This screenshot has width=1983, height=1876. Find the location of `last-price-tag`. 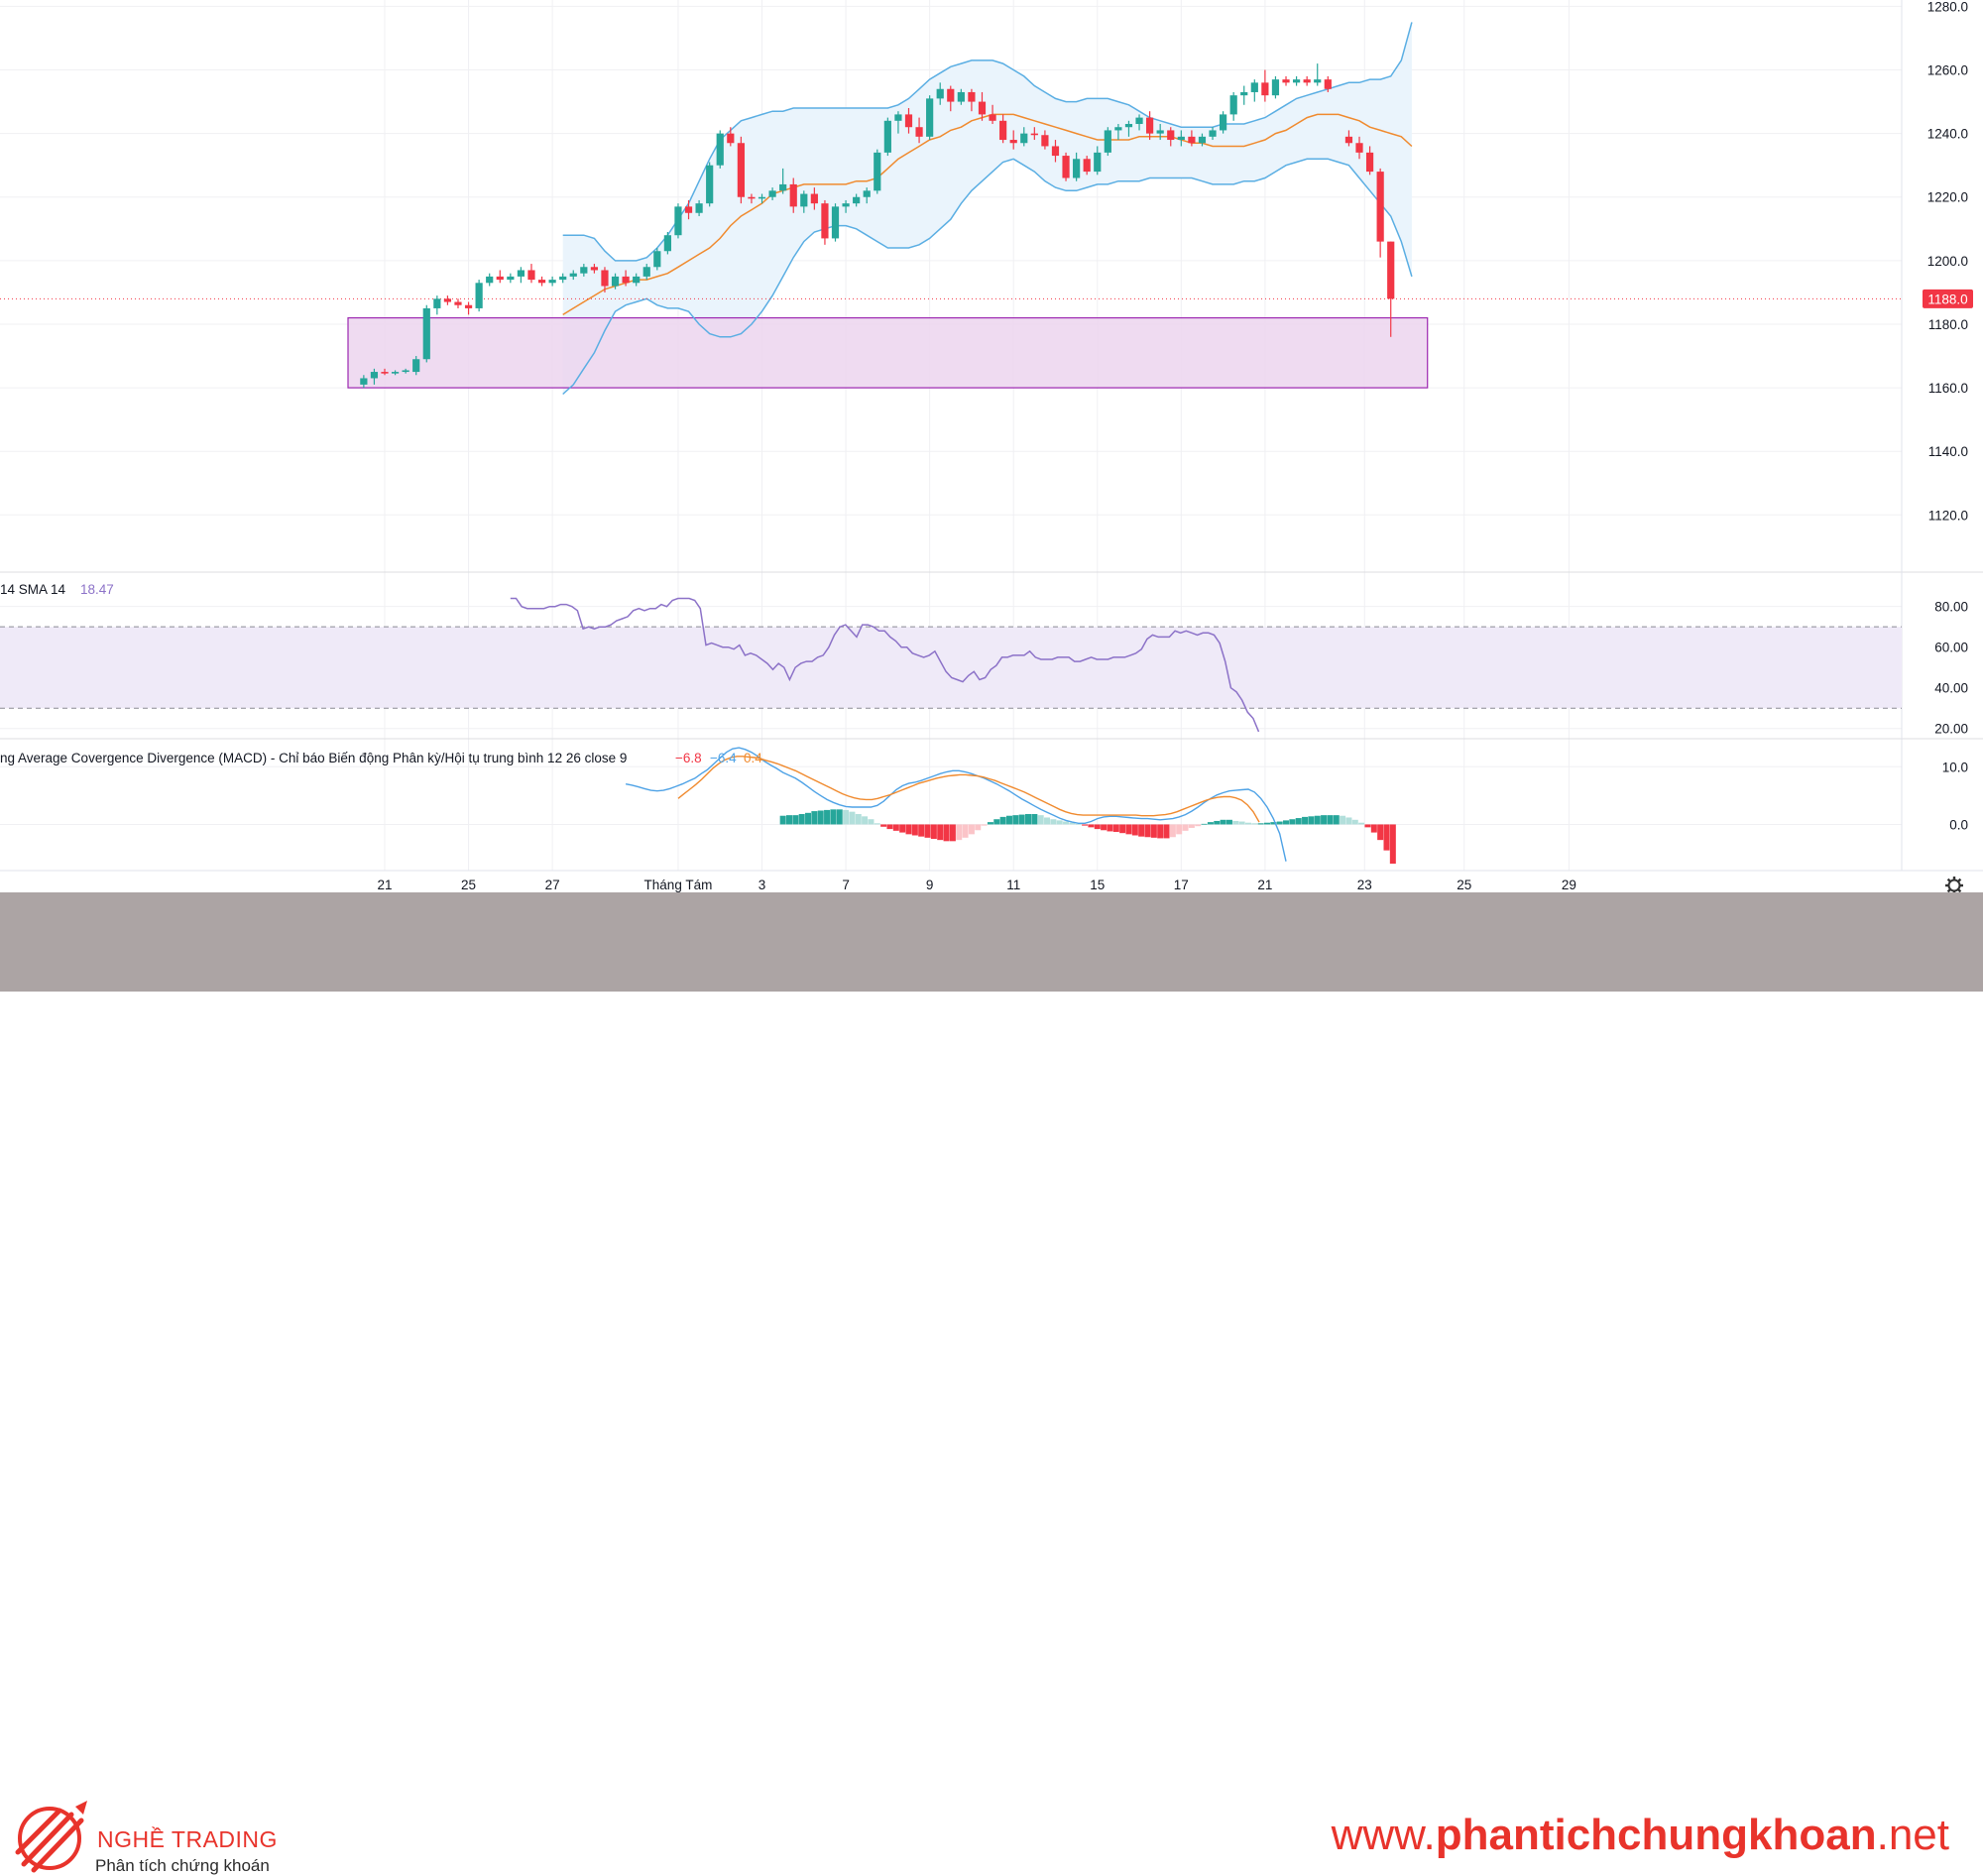

last-price-tag is located at coordinates (1948, 298).